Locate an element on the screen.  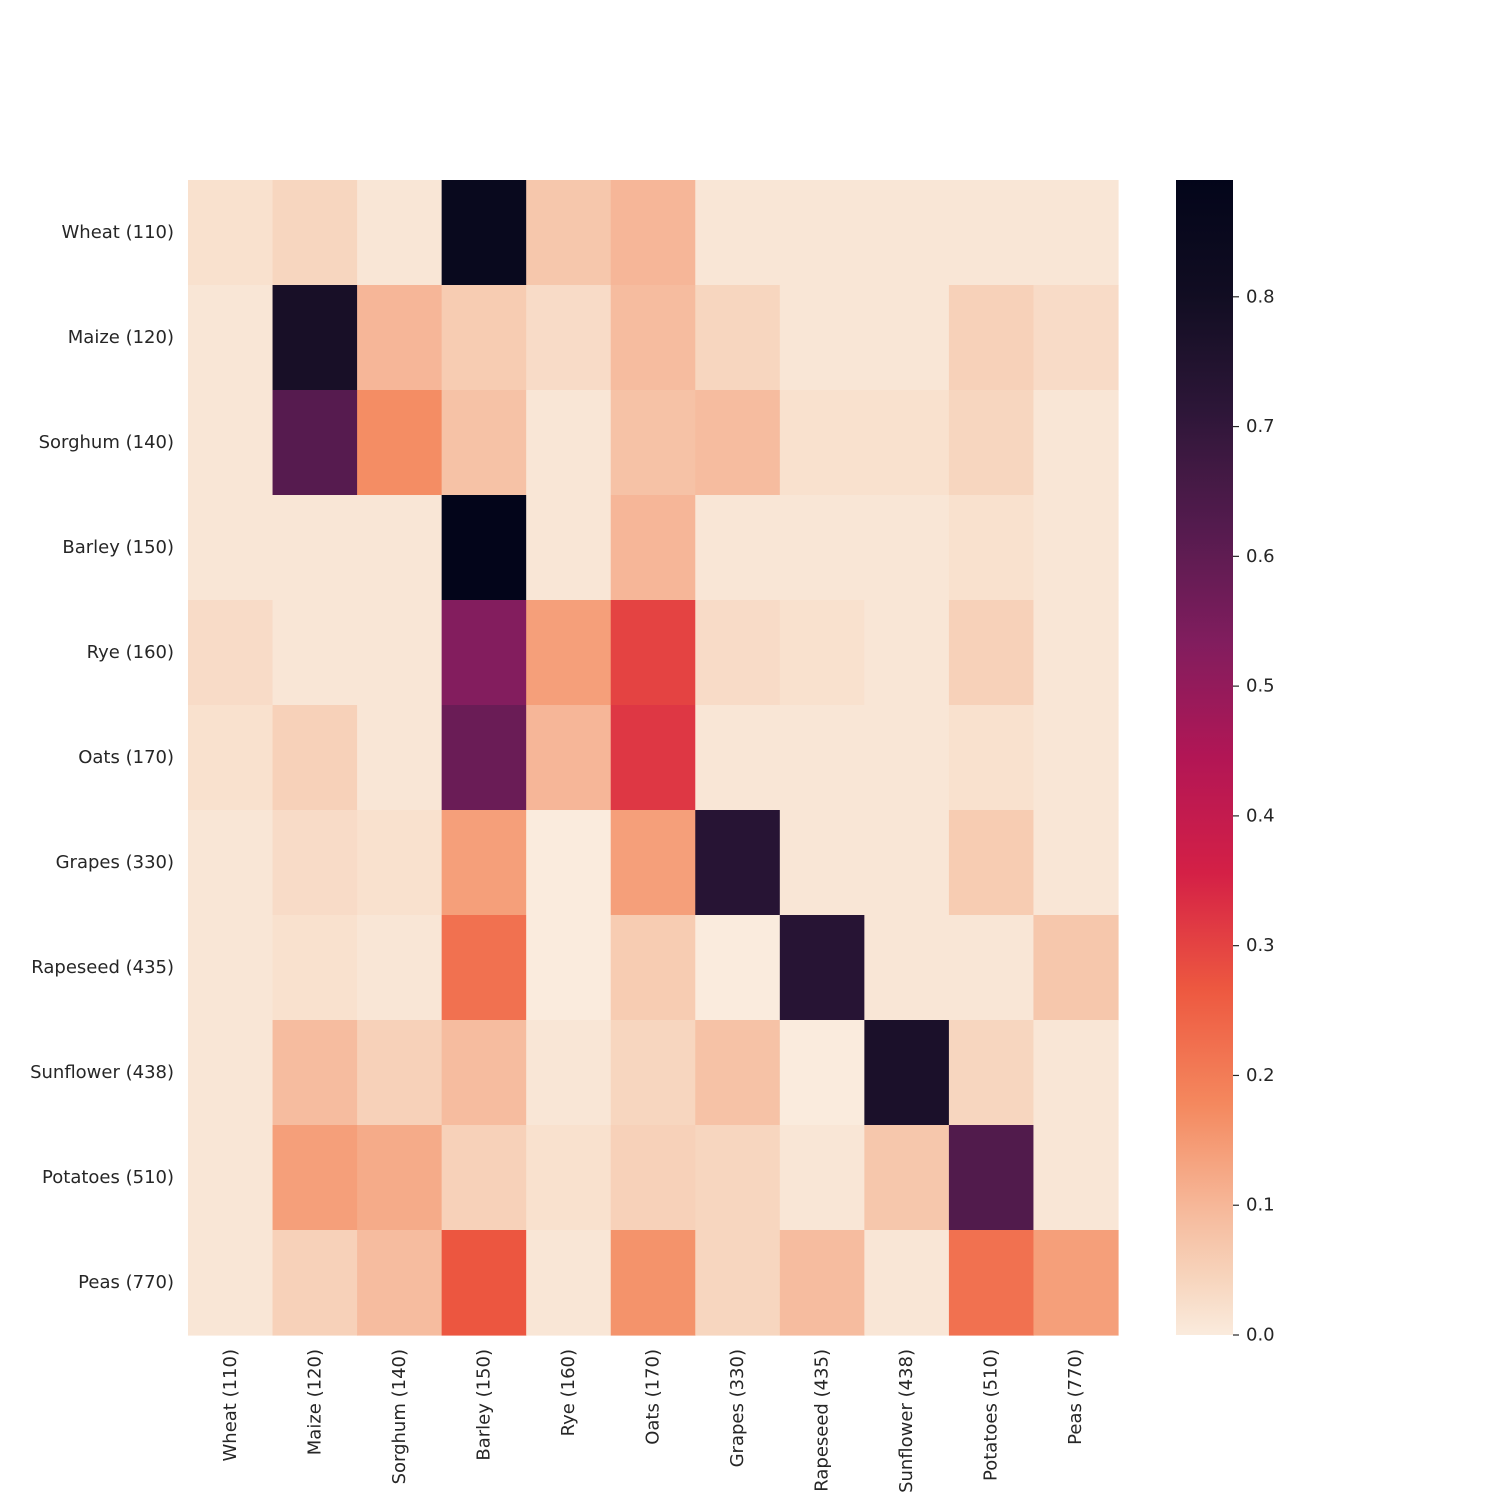
column-tick-label: Peas (770) is located at coordinates (1075, 1397).